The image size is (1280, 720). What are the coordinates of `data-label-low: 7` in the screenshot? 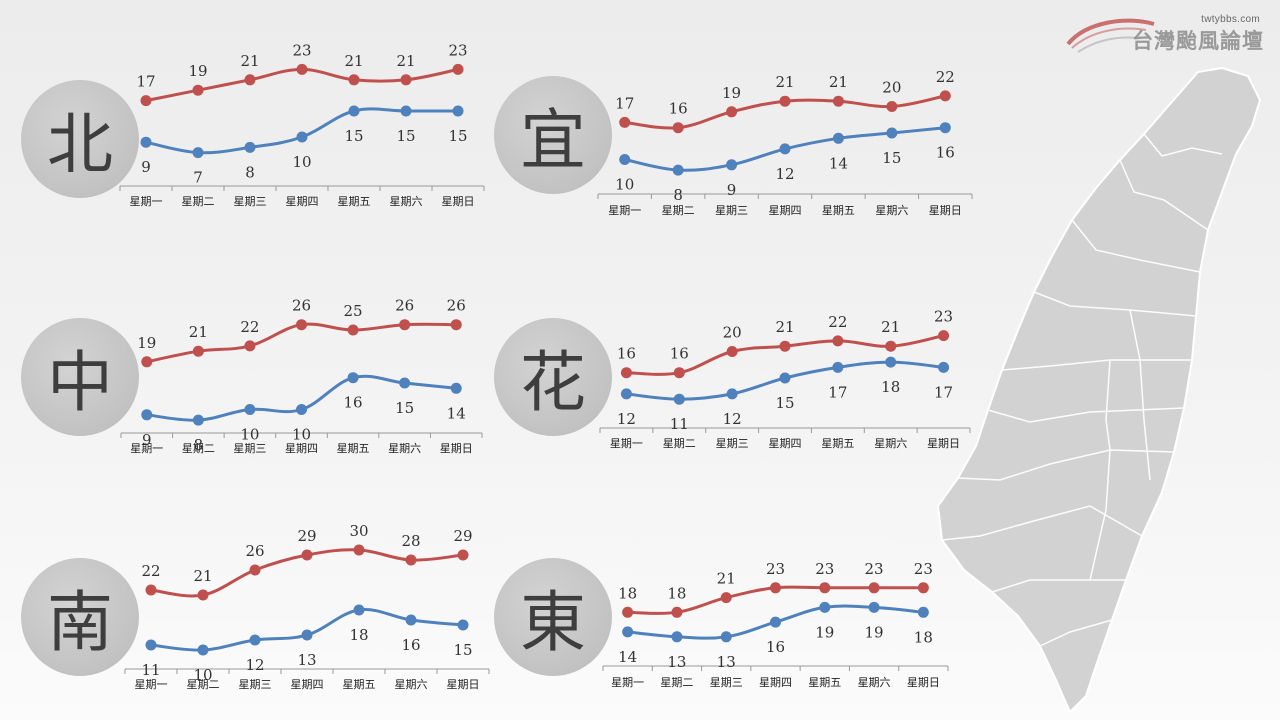 It's located at (198, 178).